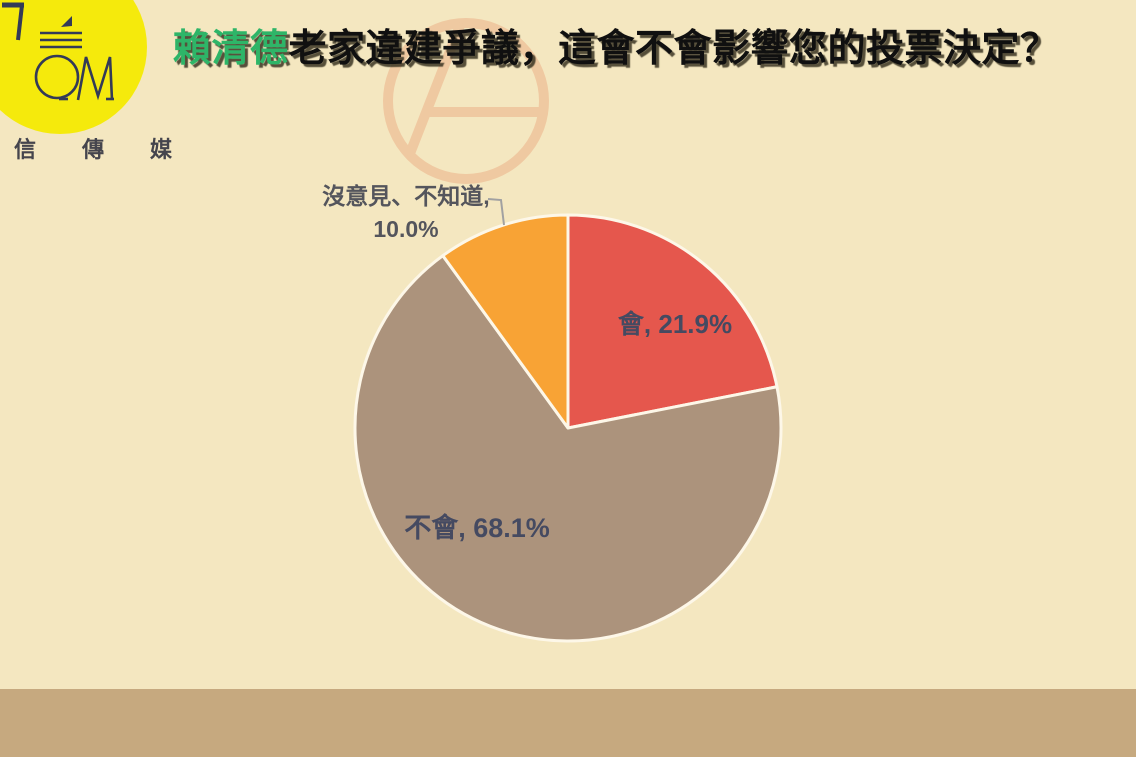 The image size is (1136, 757). Describe the element at coordinates (406, 213) in the screenshot. I see `pie-label-no-opinion: 沒意見、不知道, 10.0%` at that location.